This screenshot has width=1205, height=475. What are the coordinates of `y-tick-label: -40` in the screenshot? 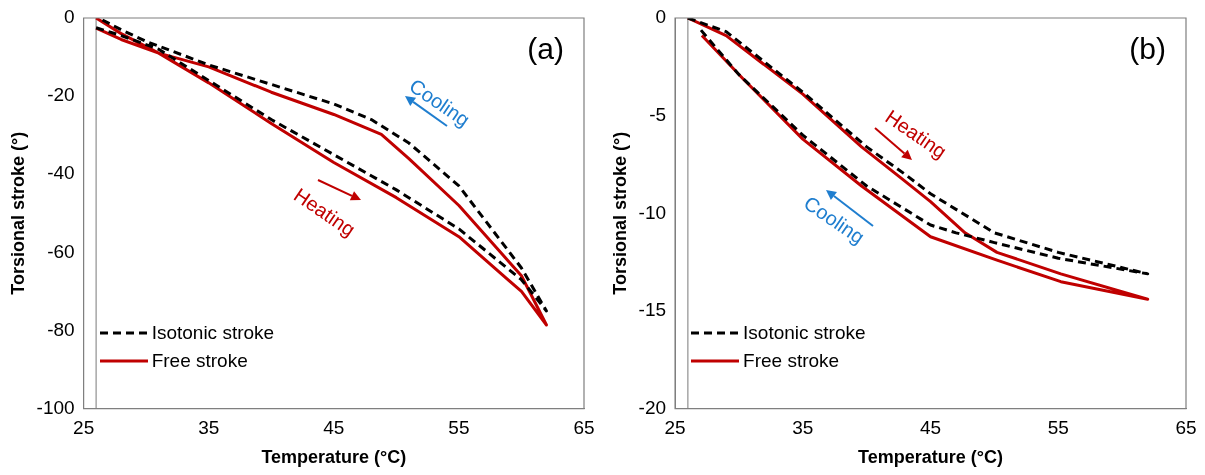 It's located at (61, 173).